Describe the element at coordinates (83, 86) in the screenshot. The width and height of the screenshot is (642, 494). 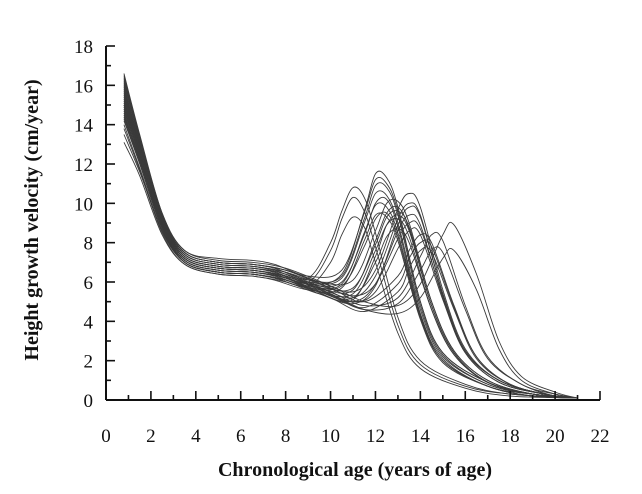
I see `y-tick-label: 16` at that location.